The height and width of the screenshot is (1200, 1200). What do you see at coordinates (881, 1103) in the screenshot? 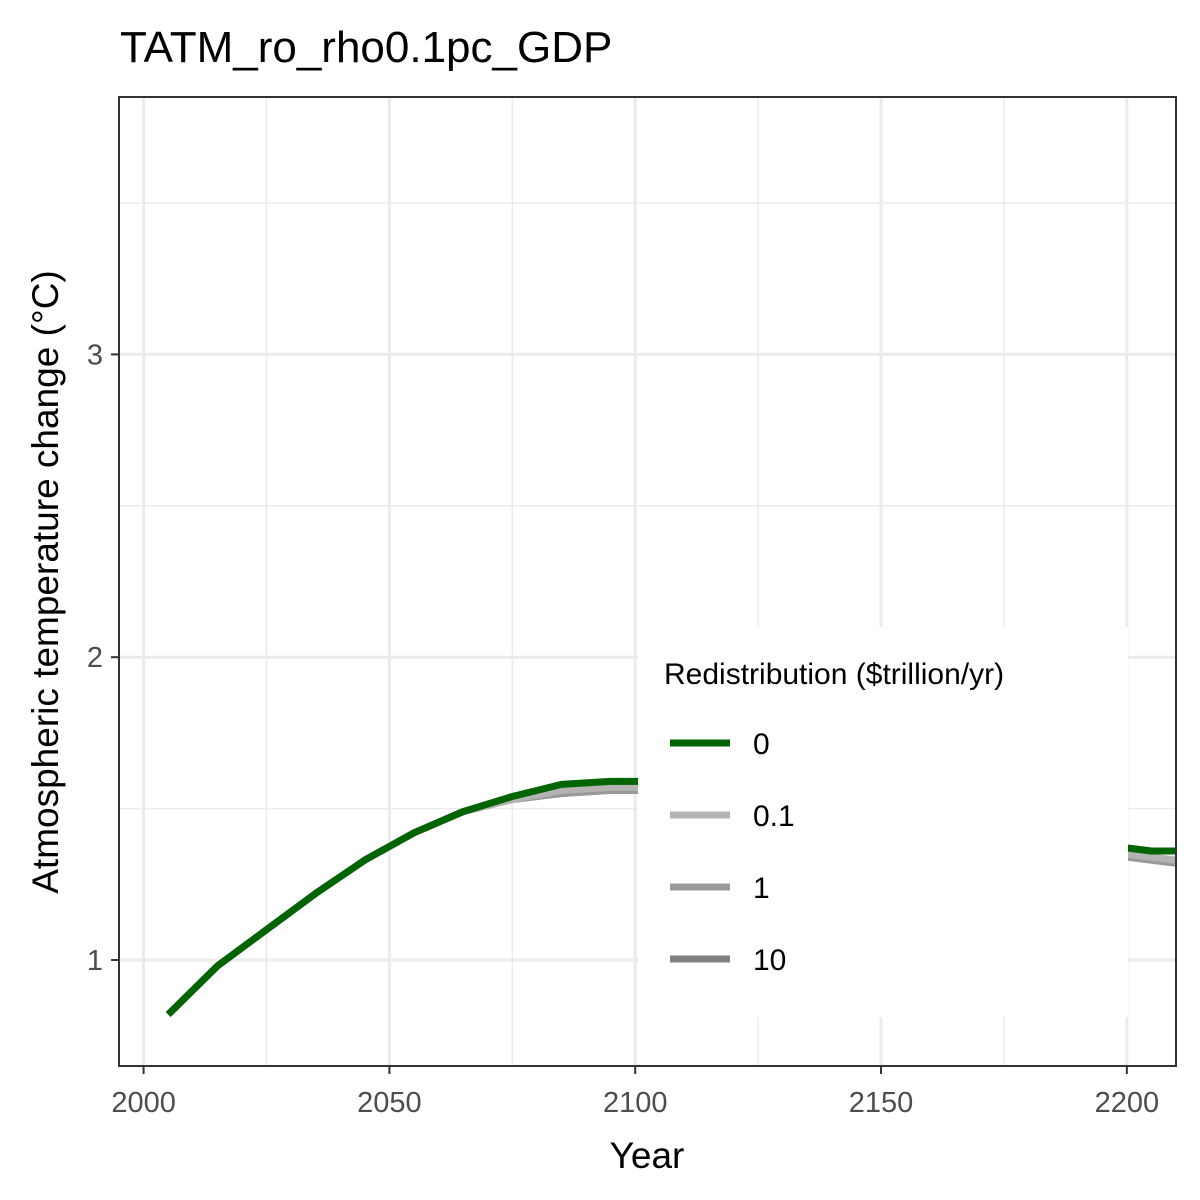
I see `x-tick-label: 2150` at bounding box center [881, 1103].